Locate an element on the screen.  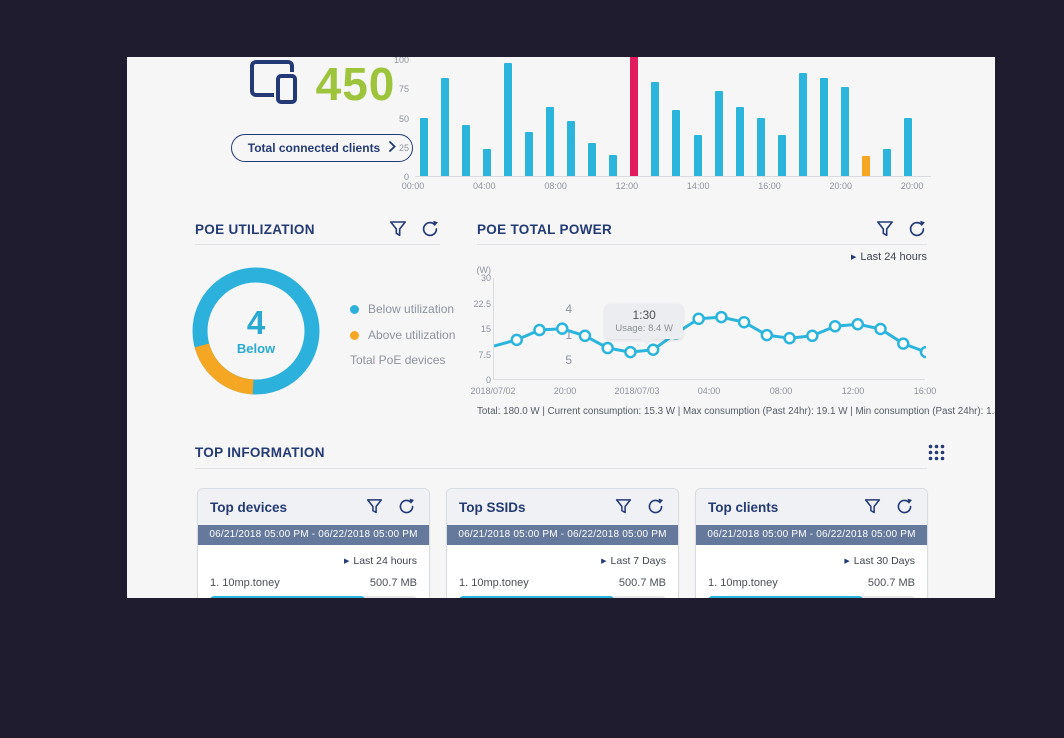
donut-center: 4 Below is located at coordinates (256, 331).